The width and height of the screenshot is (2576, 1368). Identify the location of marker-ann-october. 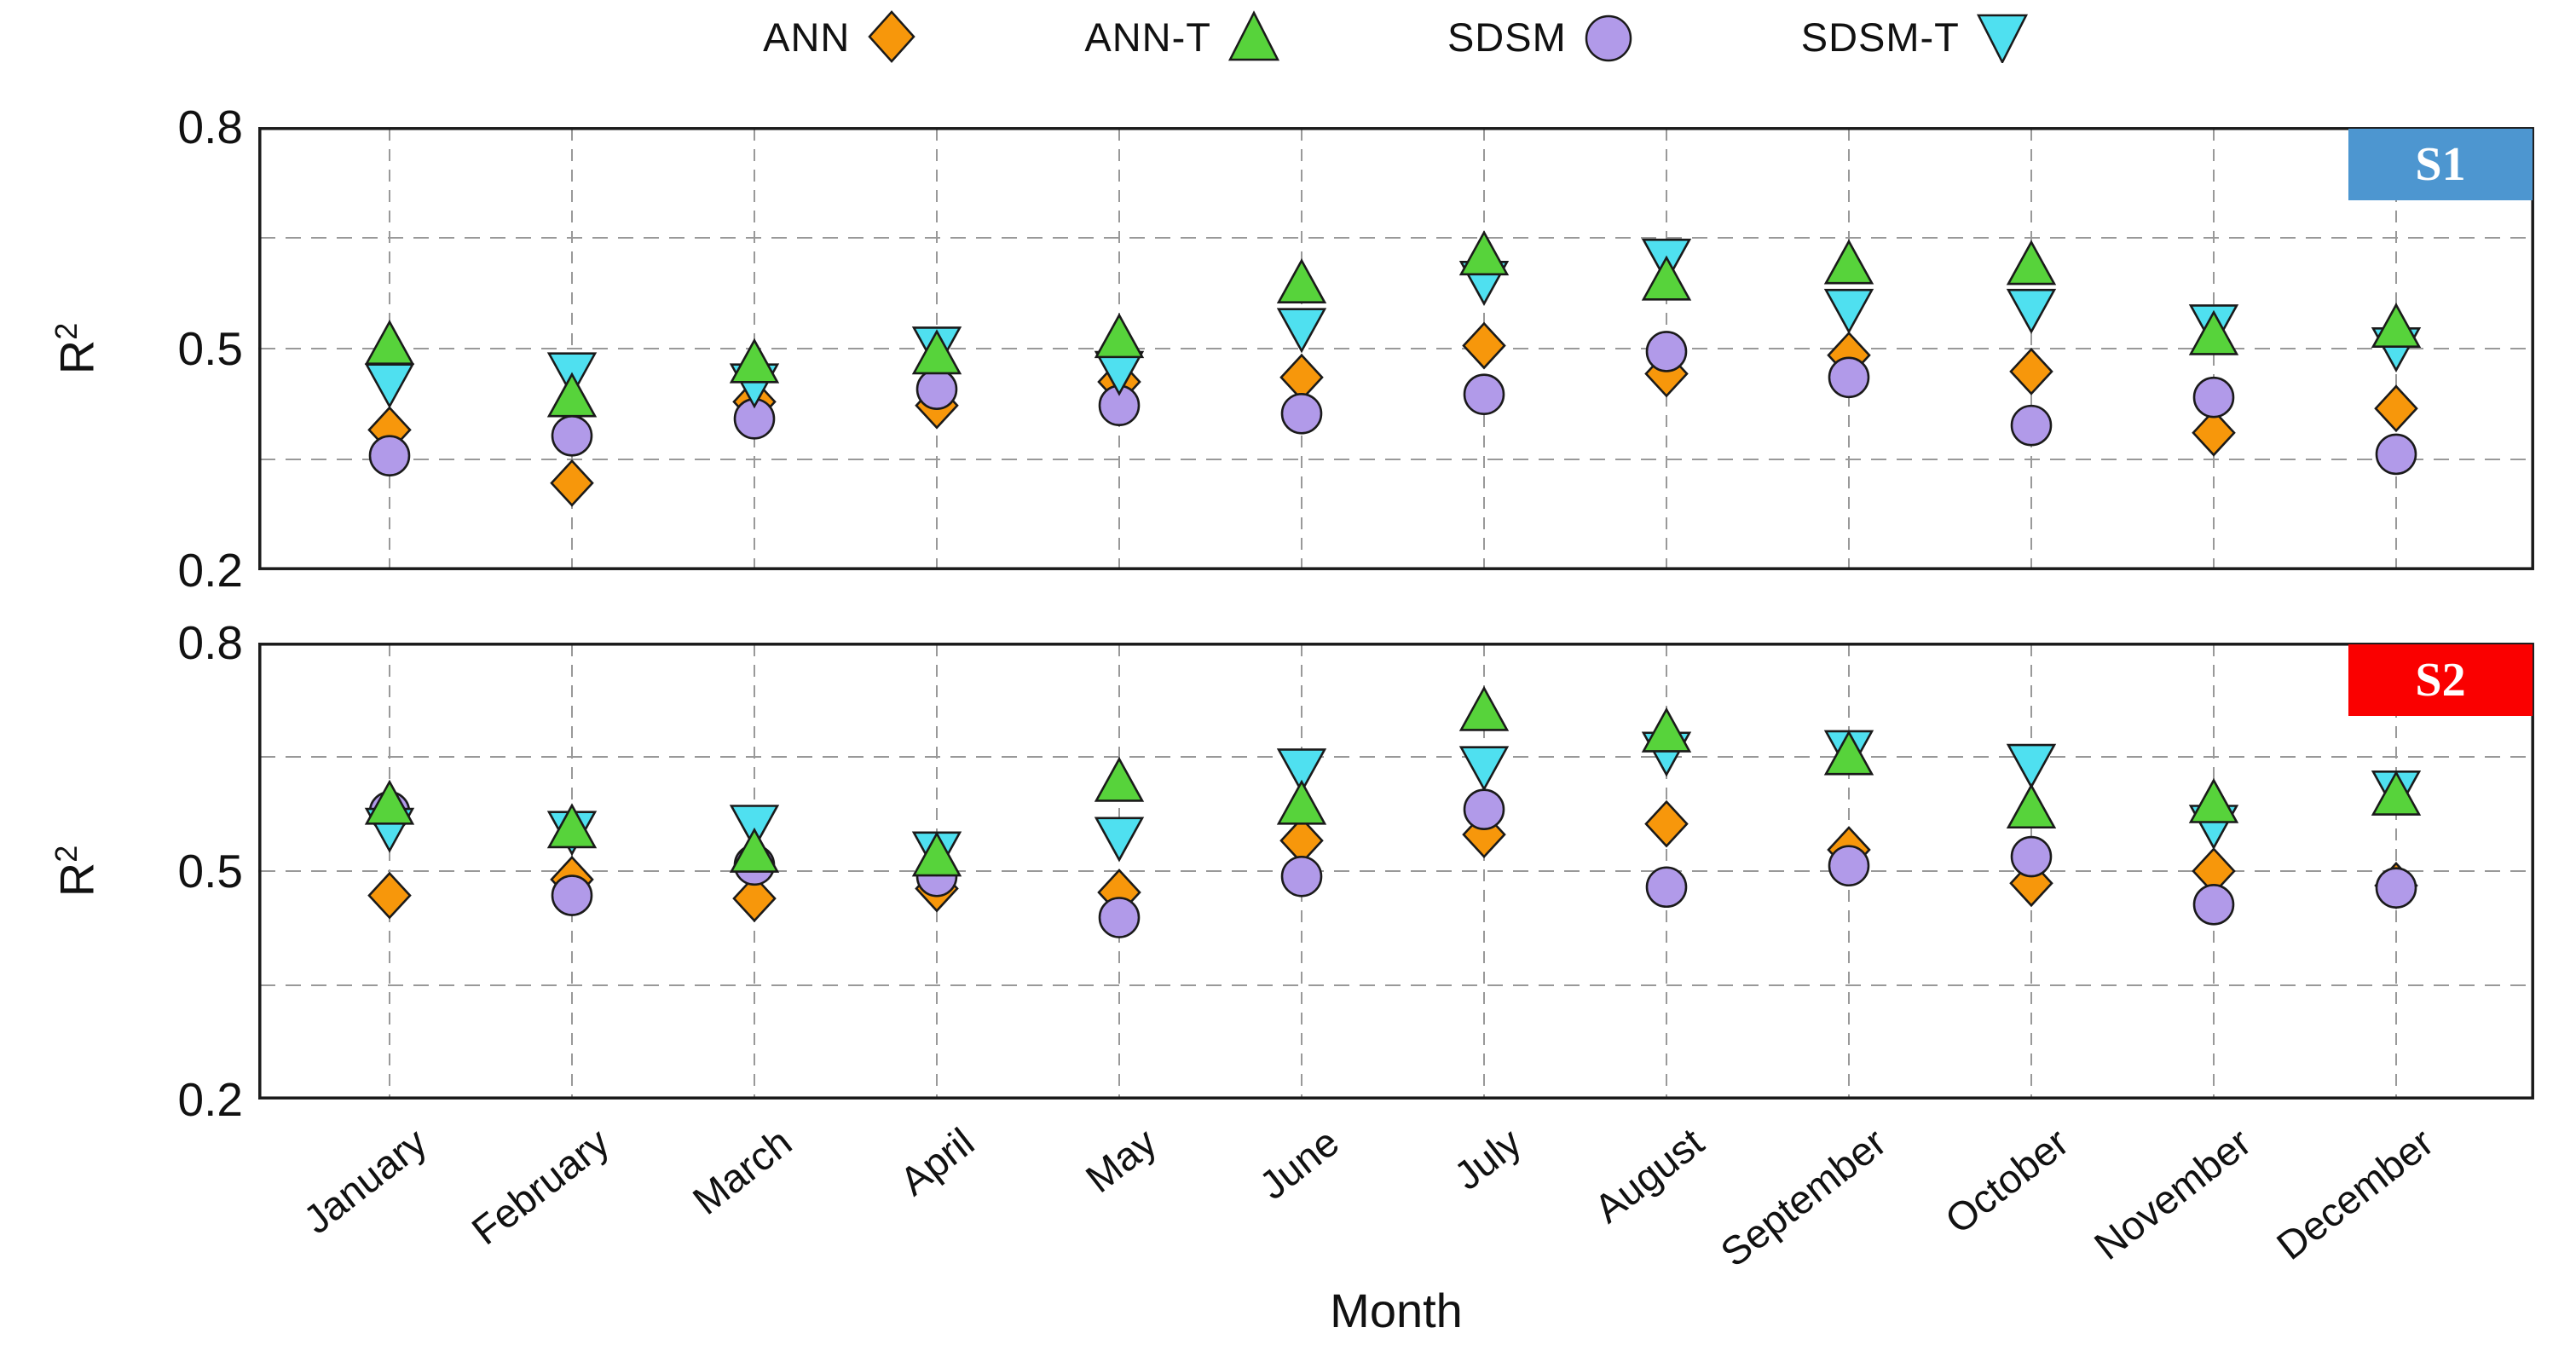
(2031, 371).